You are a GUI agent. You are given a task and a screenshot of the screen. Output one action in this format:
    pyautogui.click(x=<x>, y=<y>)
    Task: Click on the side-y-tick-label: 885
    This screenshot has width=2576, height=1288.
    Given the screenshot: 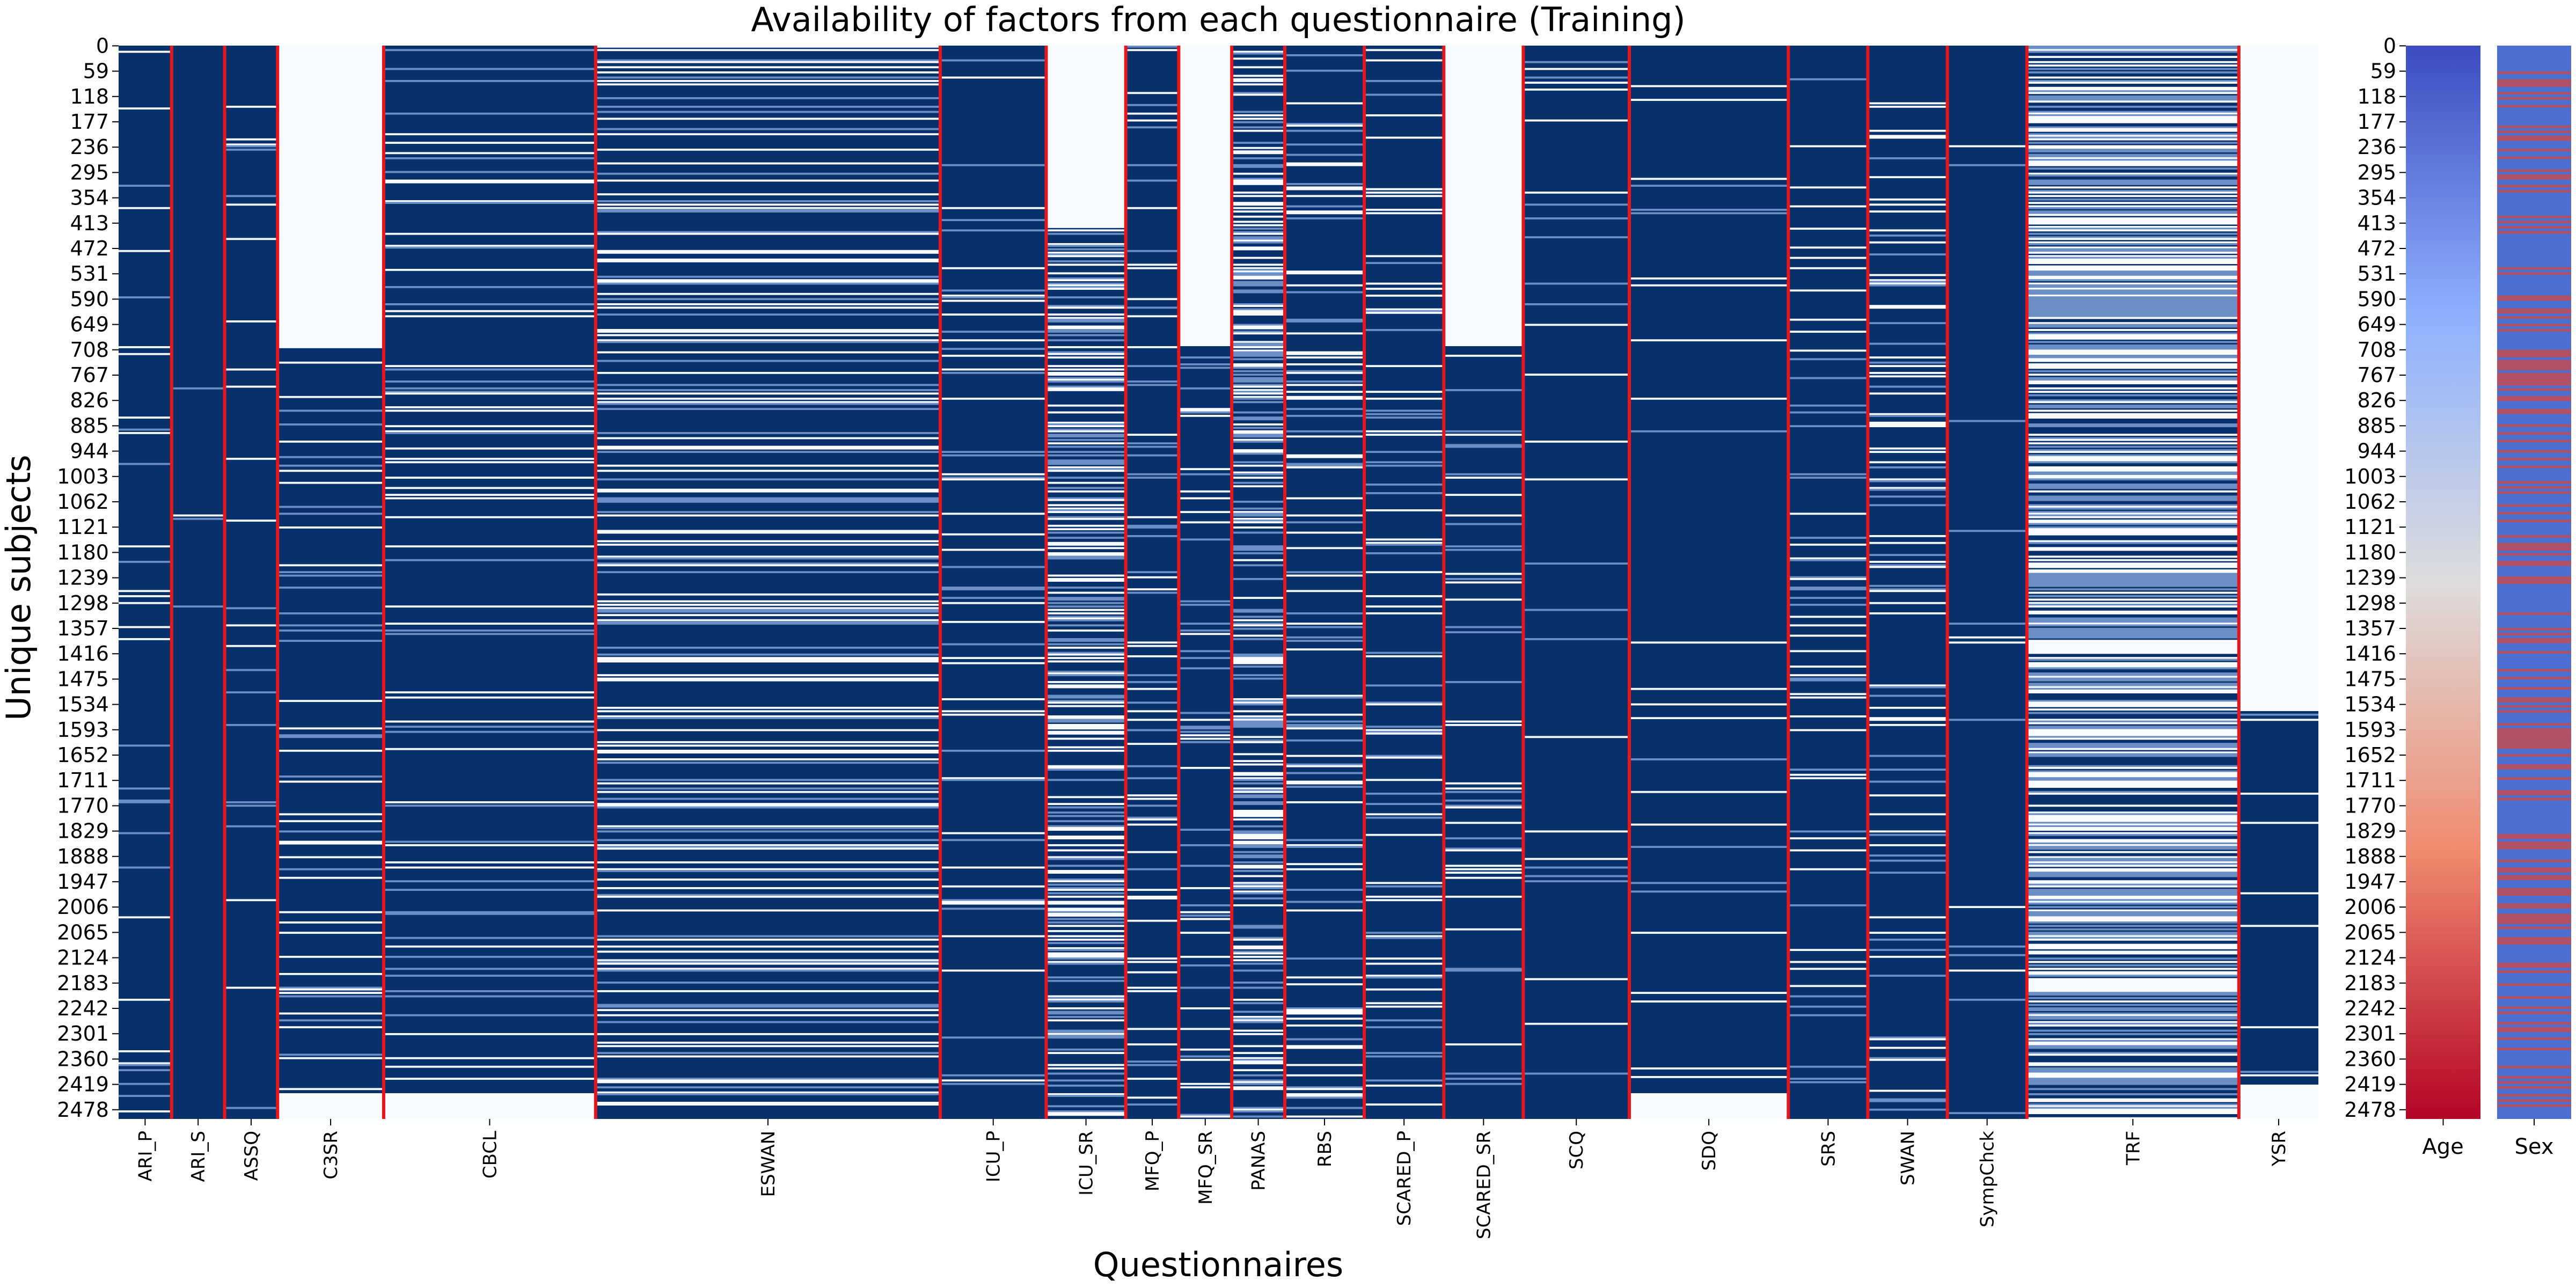 What is the action you would take?
    pyautogui.click(x=2376, y=425)
    